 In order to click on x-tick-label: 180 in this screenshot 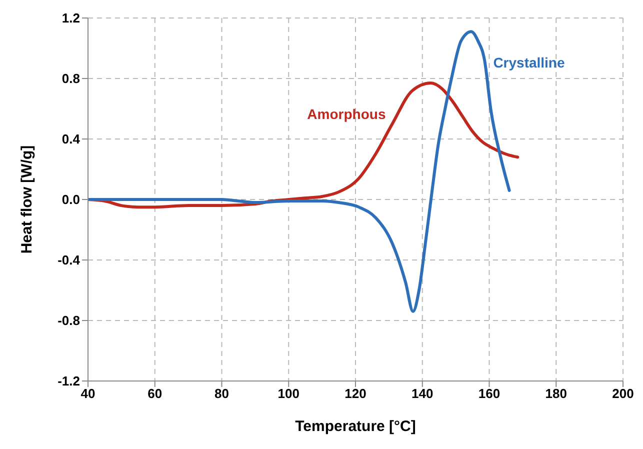, I will do `click(556, 394)`.